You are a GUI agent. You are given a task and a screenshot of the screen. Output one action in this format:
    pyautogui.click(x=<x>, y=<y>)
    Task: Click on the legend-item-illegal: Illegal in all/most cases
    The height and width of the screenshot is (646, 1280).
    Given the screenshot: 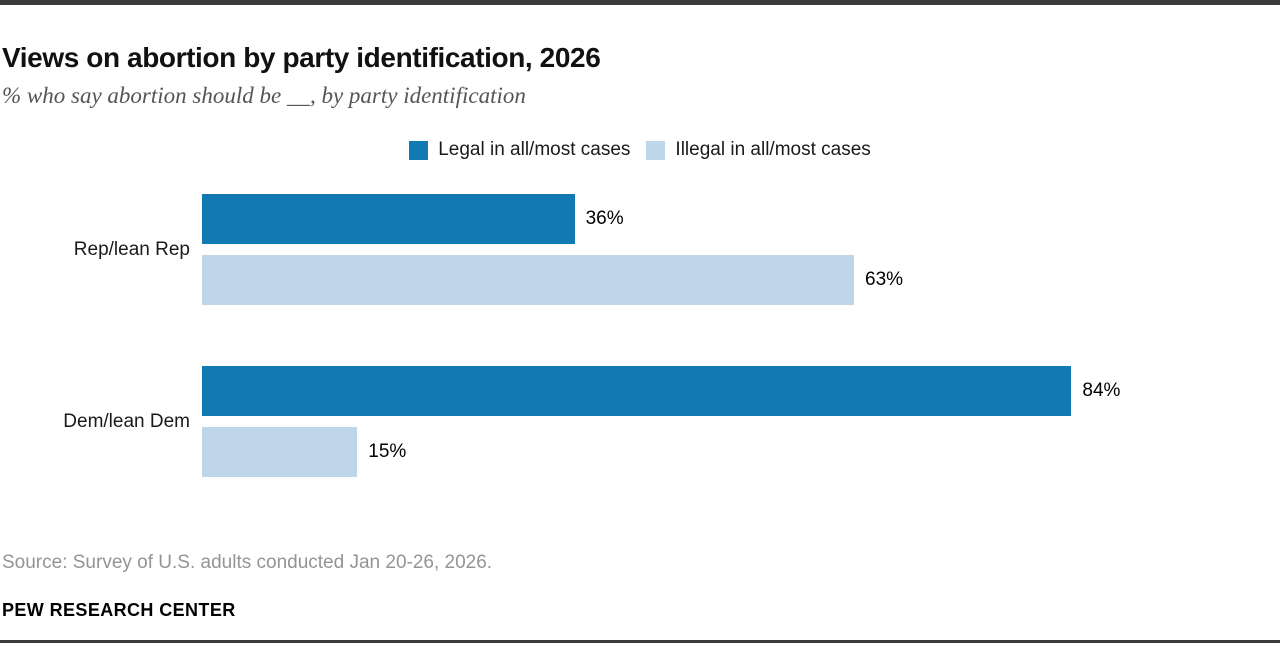 What is the action you would take?
    pyautogui.click(x=758, y=150)
    